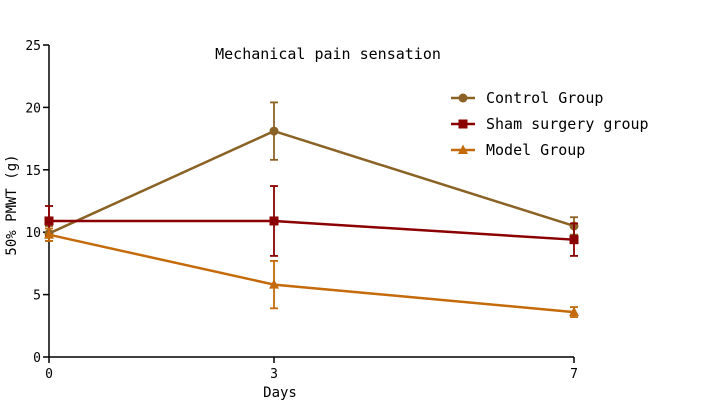 The width and height of the screenshot is (715, 412). I want to click on legend-label: Sham surgery group, so click(567, 124).